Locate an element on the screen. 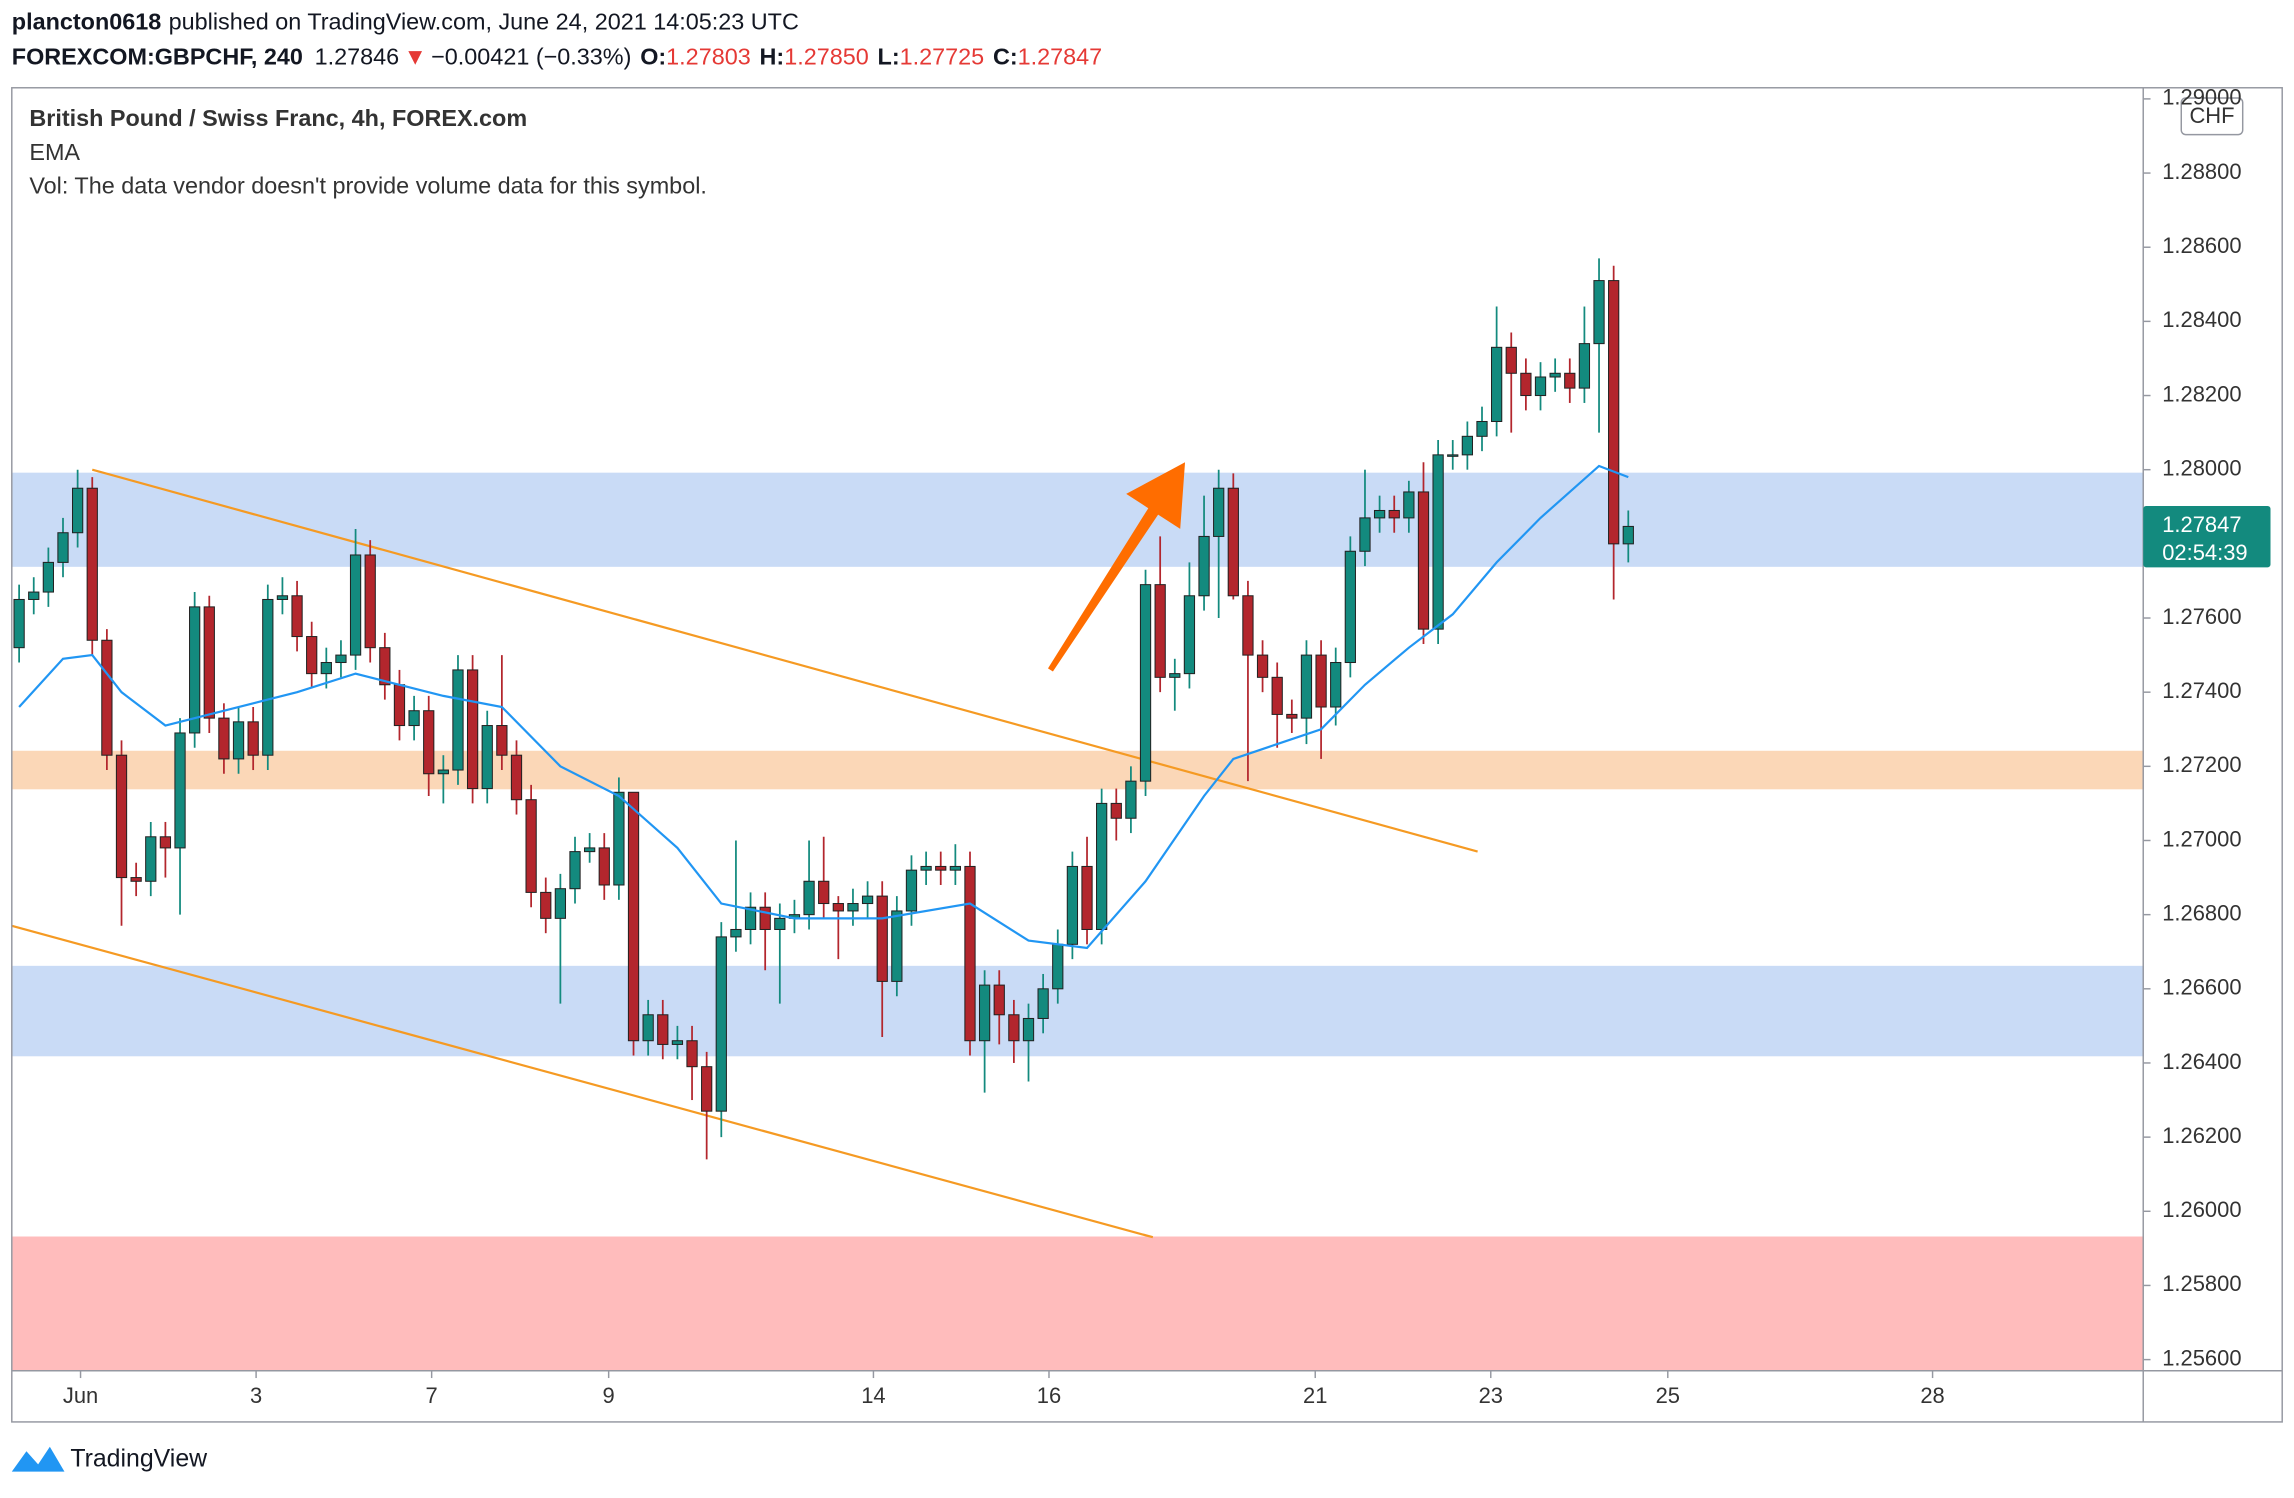 The width and height of the screenshot is (2294, 1498). y-tick-label: 1.27000 is located at coordinates (2201, 838).